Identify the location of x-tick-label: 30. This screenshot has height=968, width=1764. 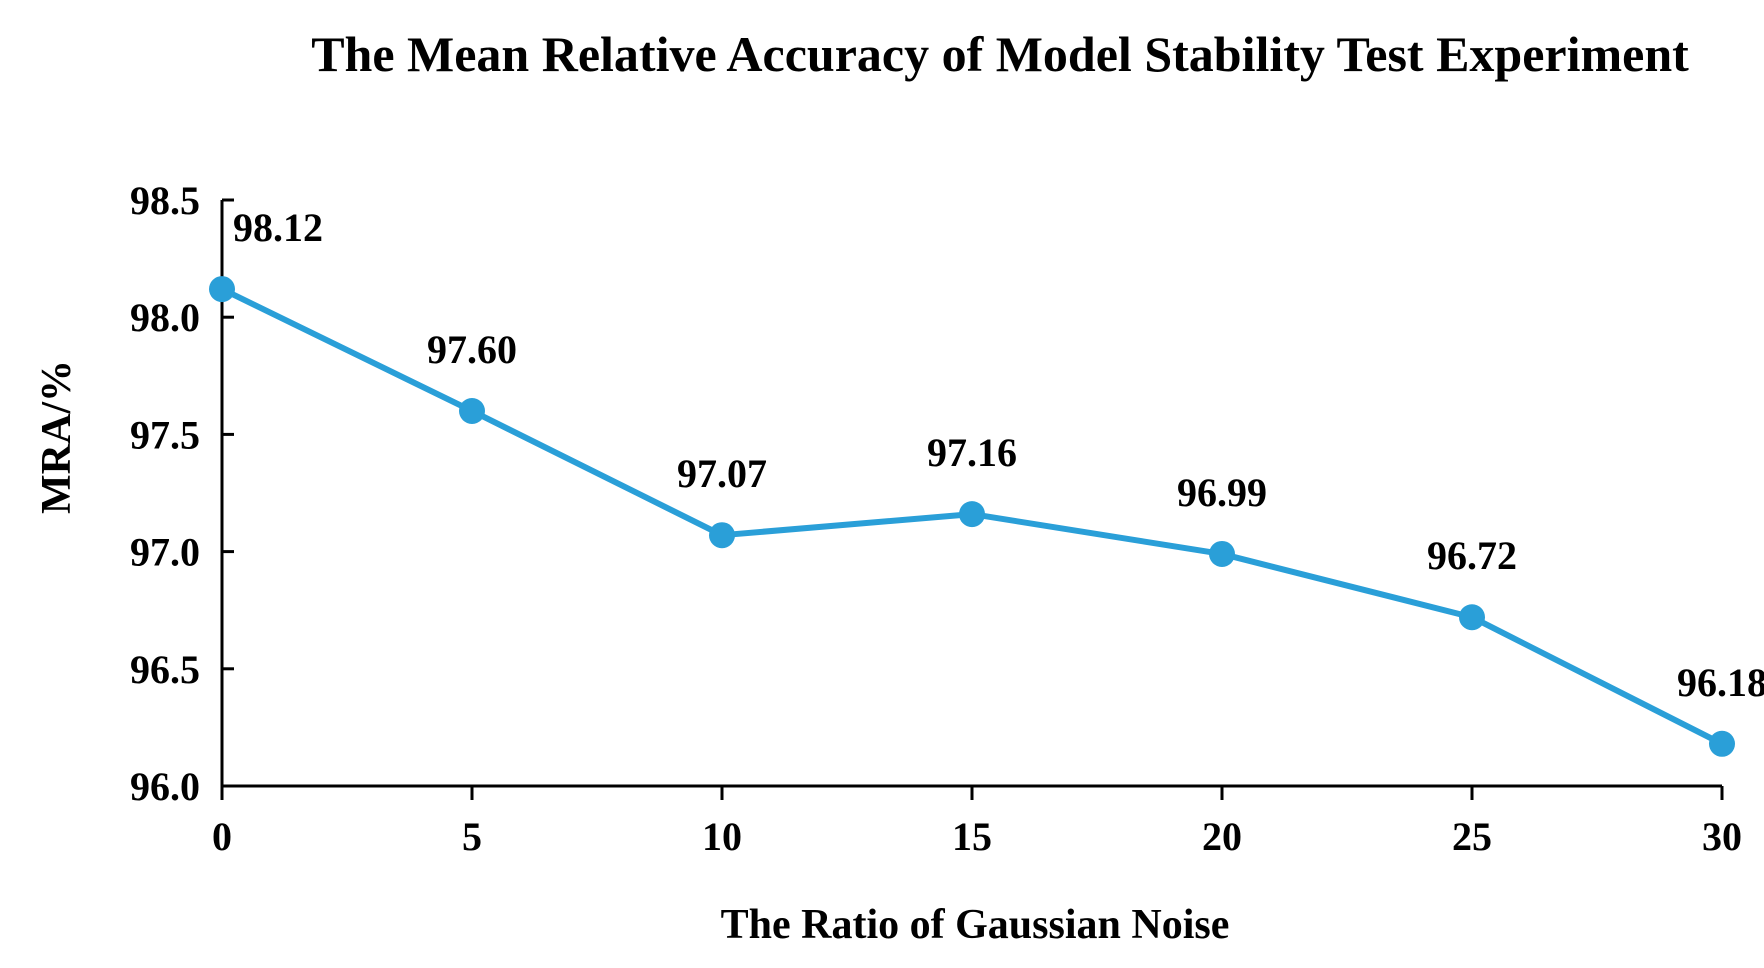
(1722, 836).